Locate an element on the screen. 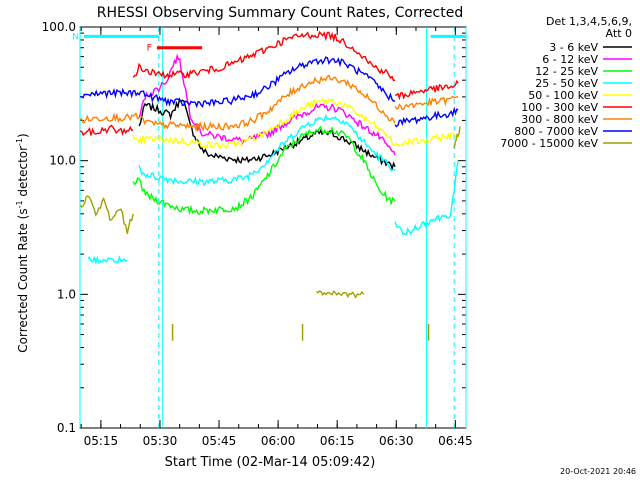  y-tick-label: 1.0 is located at coordinates (66, 294).